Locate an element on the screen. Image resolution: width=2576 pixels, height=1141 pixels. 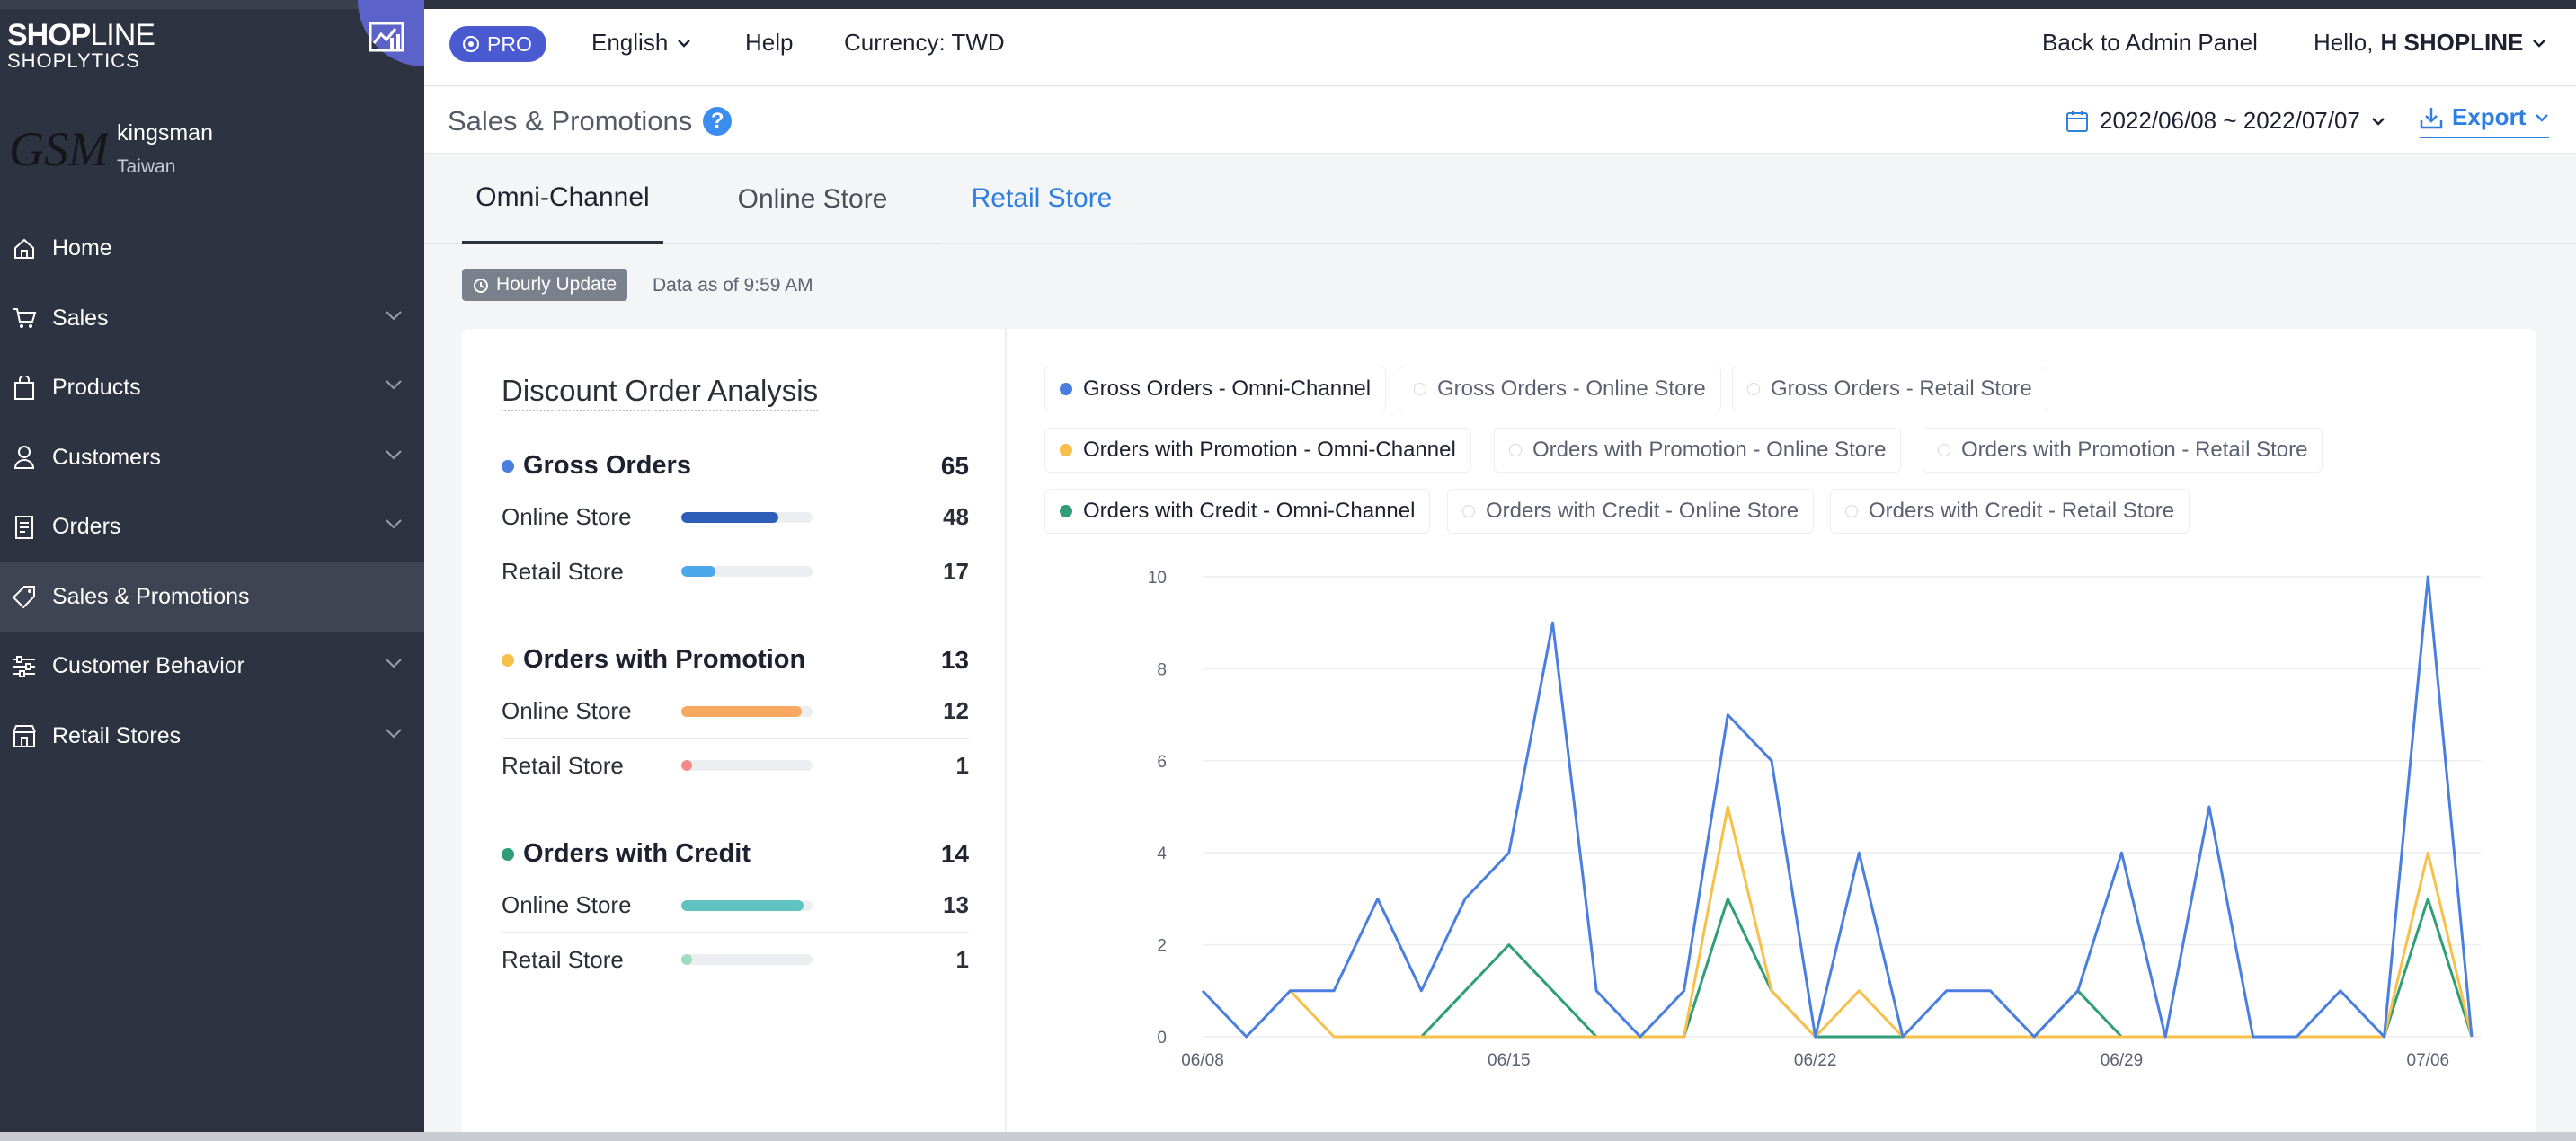
export-button: Export is located at coordinates (2485, 121).